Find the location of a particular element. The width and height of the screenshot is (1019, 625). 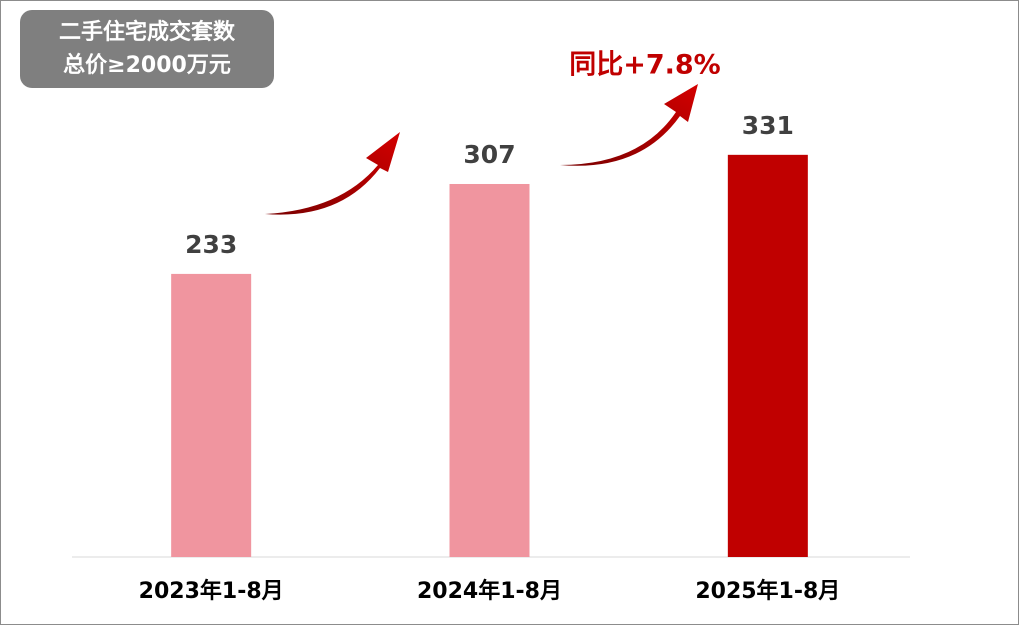

x-tick-label: 2025年1-8月 is located at coordinates (767, 591).